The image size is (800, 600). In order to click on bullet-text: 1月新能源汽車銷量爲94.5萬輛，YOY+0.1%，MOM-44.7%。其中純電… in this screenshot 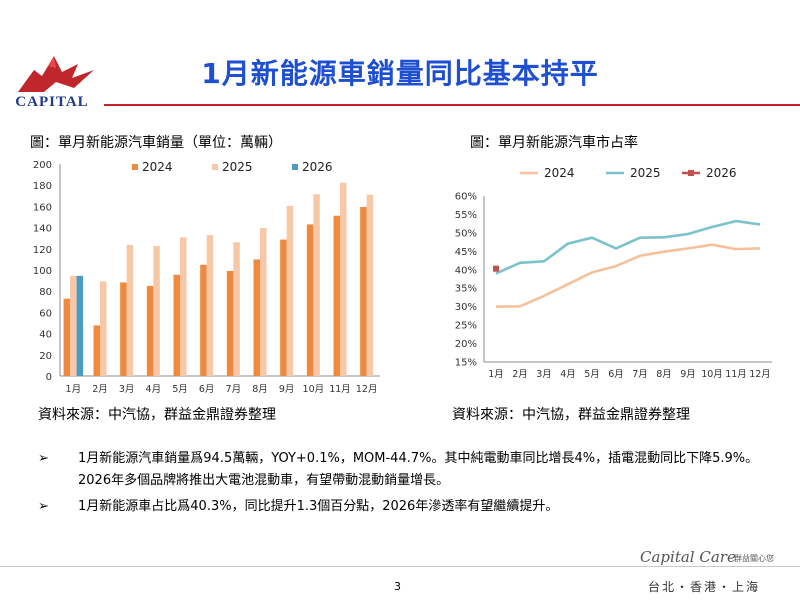, I will do `click(418, 469)`.